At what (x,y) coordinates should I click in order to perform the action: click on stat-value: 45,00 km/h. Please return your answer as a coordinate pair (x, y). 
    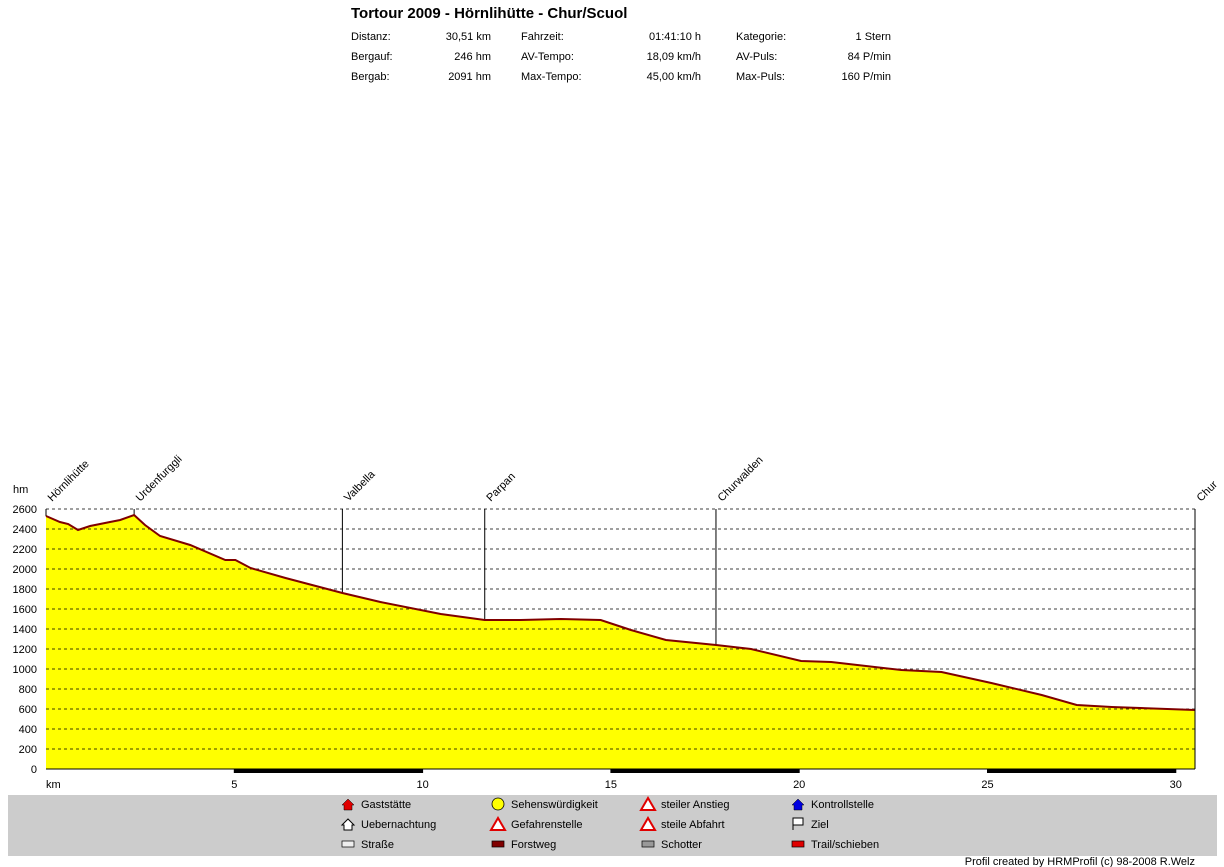
    Looking at the image, I should click on (674, 77).